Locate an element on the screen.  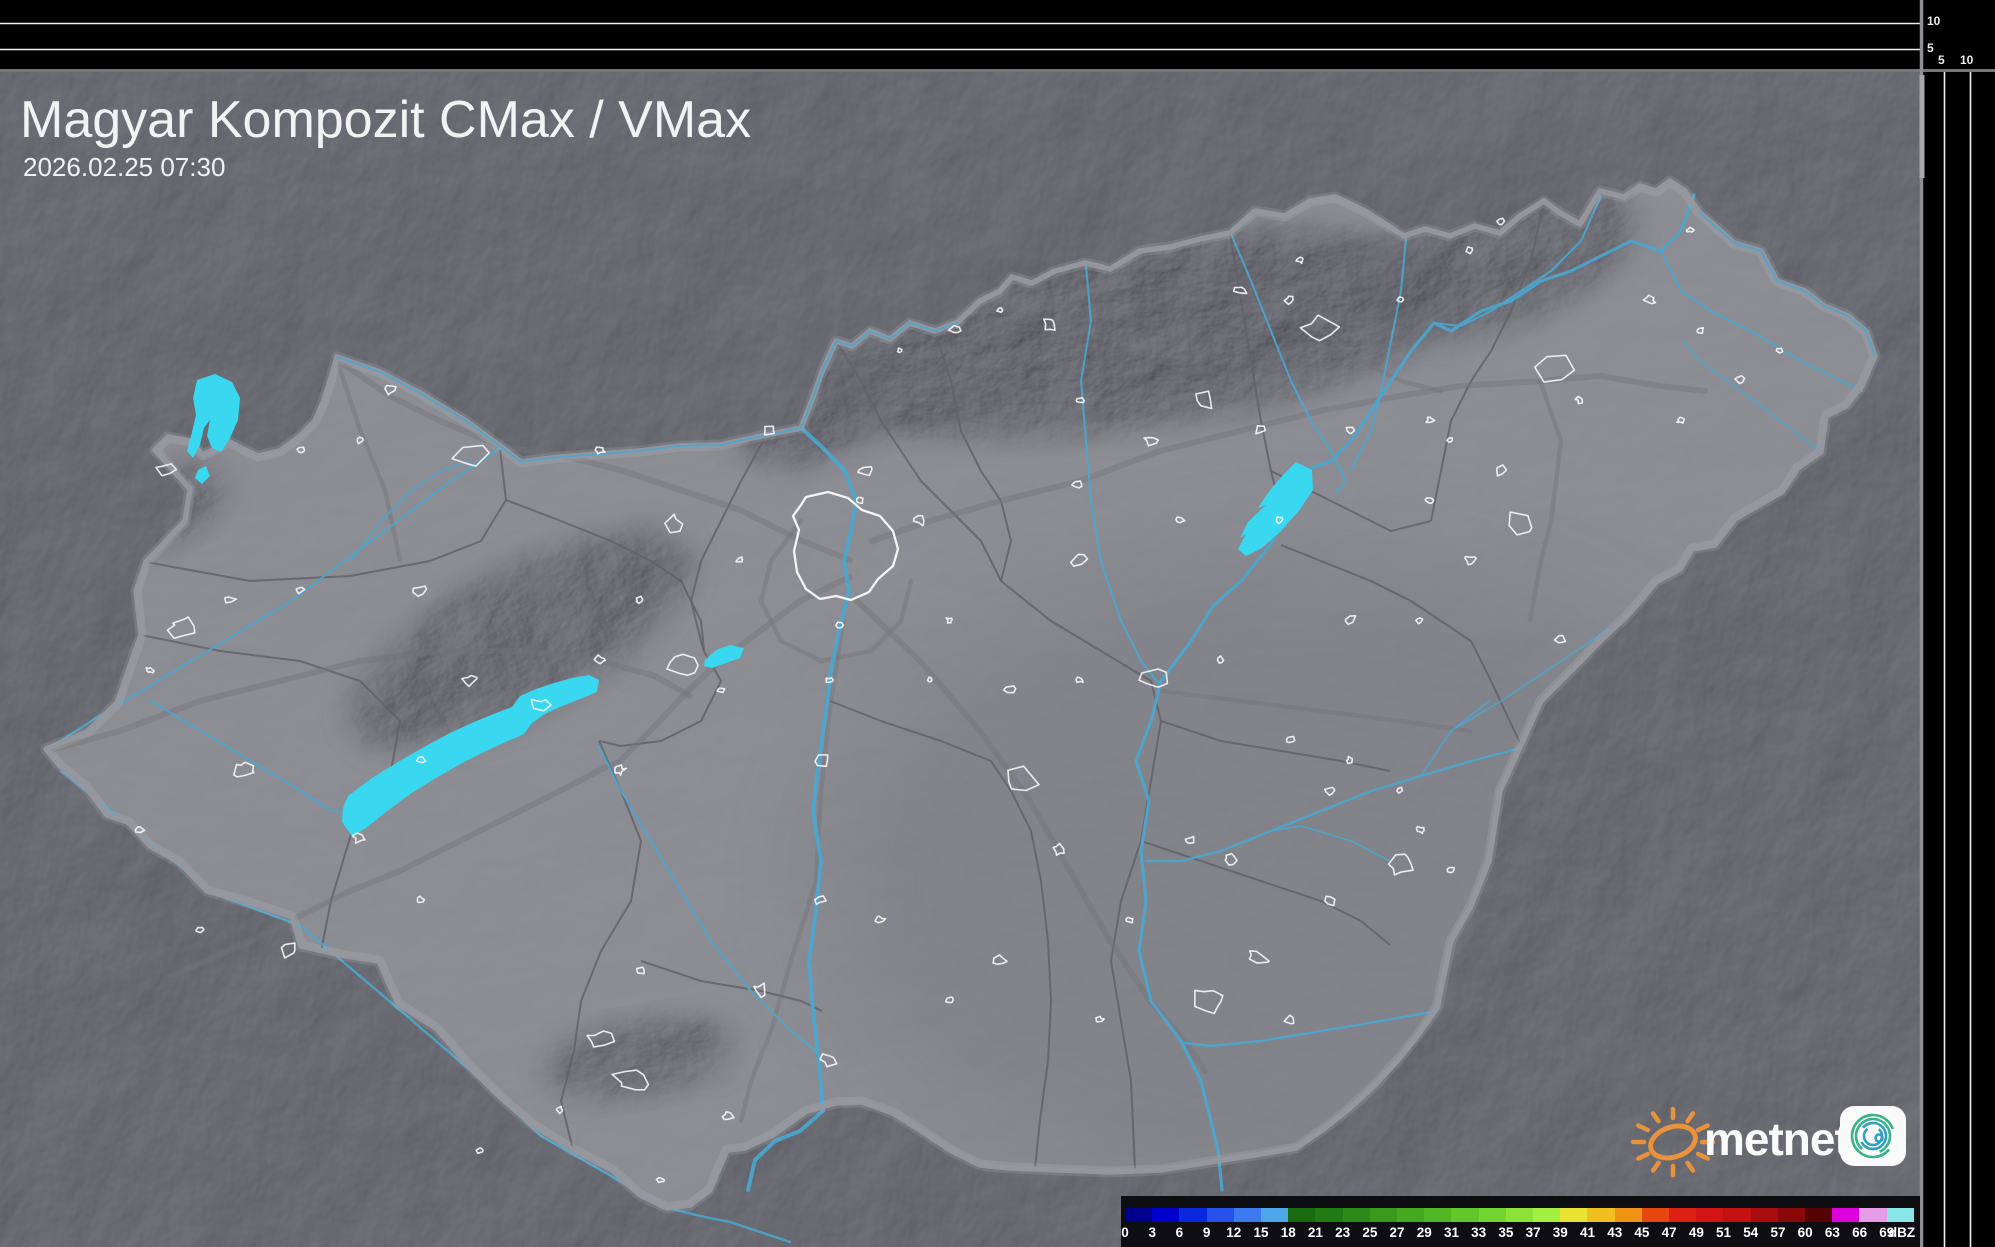
legend-tick-label: 57 is located at coordinates (1778, 1232).